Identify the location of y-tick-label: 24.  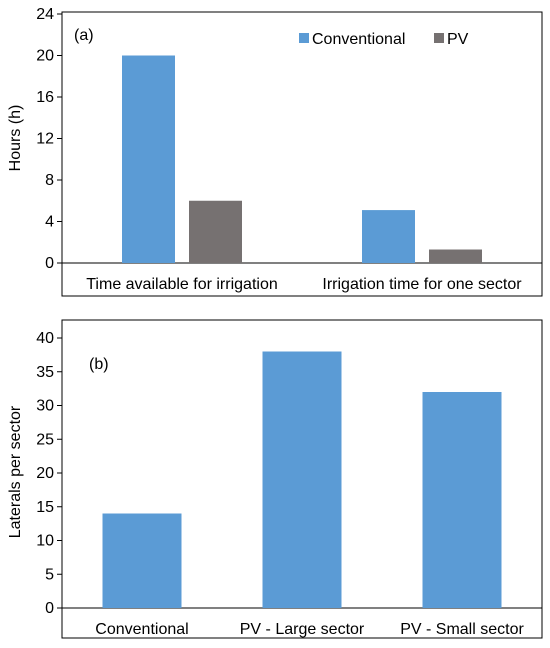
(45, 14).